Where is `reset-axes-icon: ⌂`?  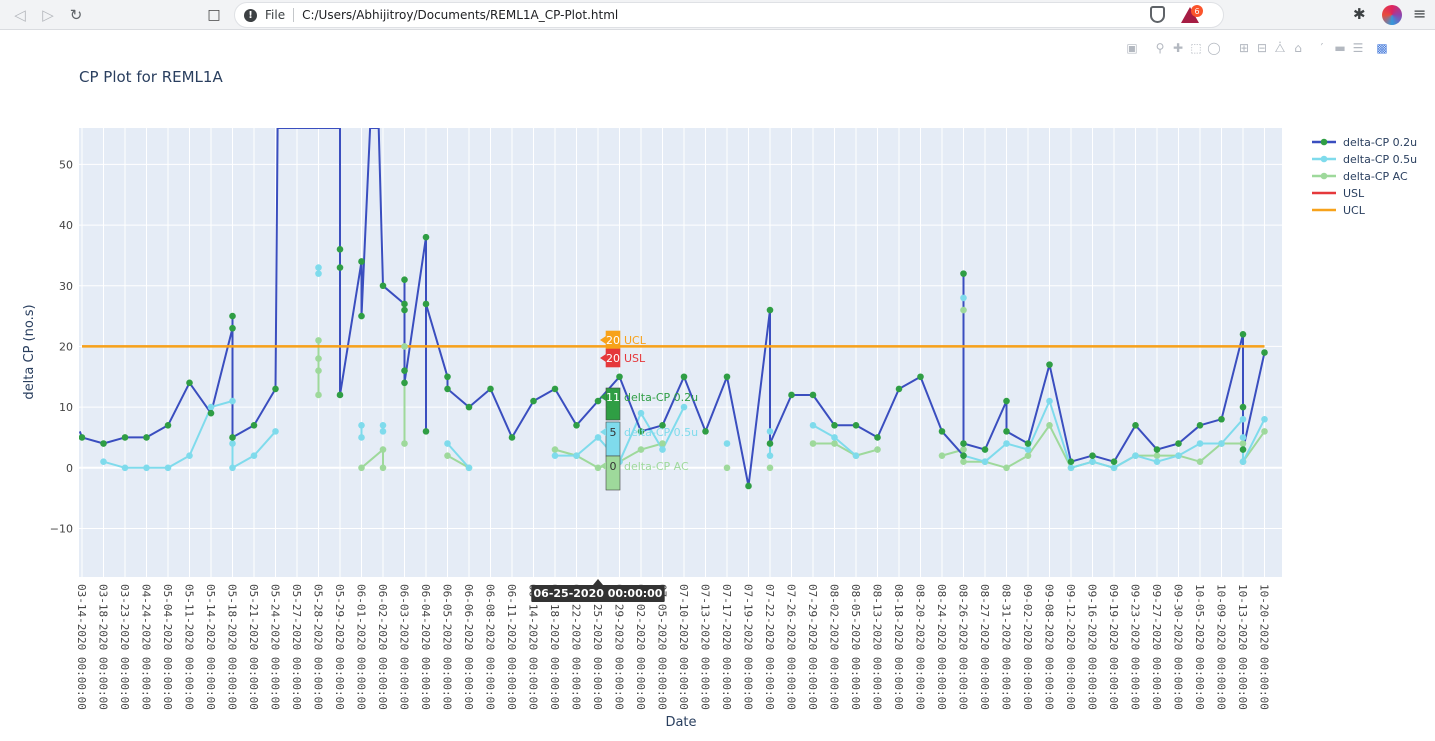
reset-axes-icon: ⌂ is located at coordinates (1298, 48).